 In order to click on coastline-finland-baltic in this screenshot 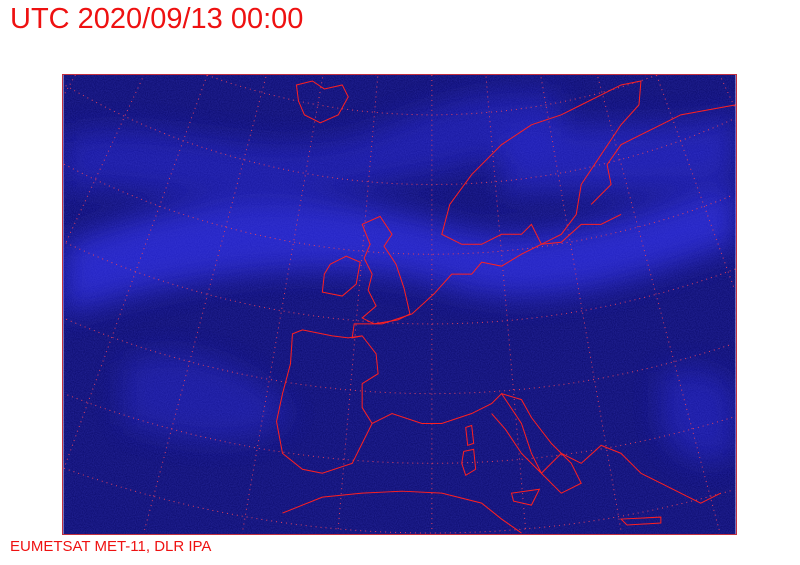, I will do `click(663, 154)`.